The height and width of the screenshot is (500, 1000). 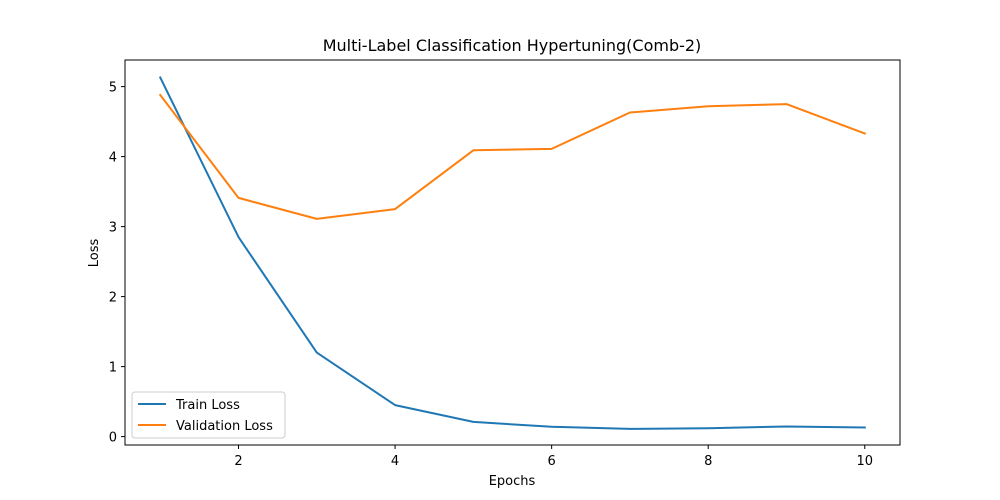 What do you see at coordinates (512, 481) in the screenshot?
I see `x-axis-label: Epochs` at bounding box center [512, 481].